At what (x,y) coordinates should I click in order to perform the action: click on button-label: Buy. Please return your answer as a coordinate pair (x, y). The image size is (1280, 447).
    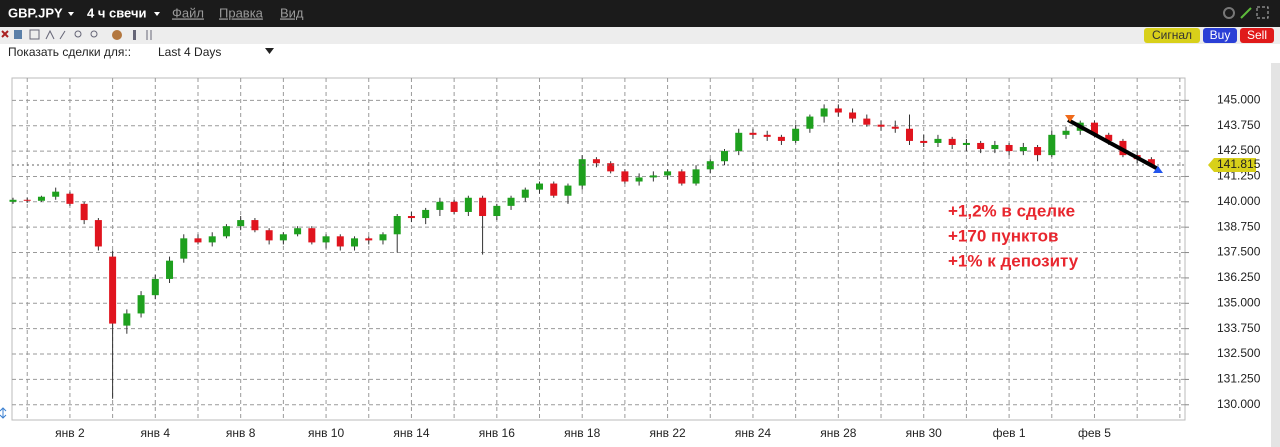
    Looking at the image, I should click on (1220, 35).